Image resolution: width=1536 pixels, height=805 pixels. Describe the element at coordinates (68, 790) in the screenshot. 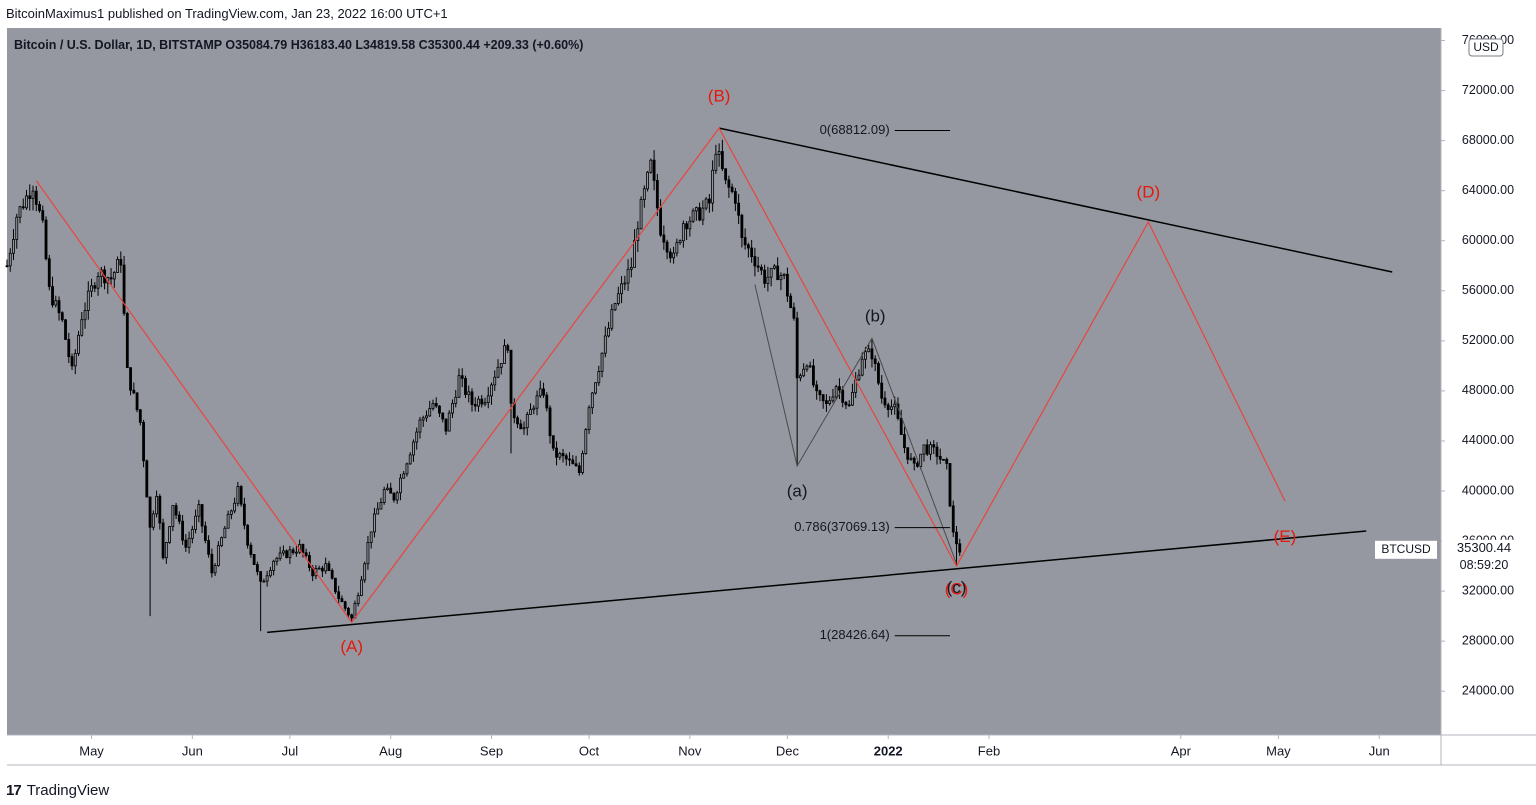

I see `footer-brand-label: TradingView` at that location.